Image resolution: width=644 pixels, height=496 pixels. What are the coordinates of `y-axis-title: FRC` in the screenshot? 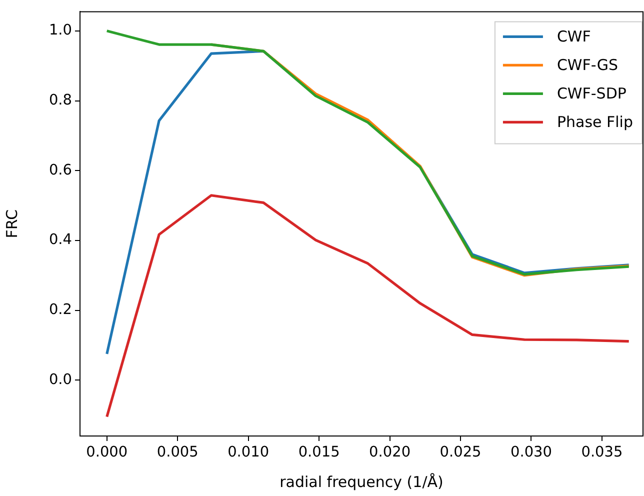 It's located at (11, 223).